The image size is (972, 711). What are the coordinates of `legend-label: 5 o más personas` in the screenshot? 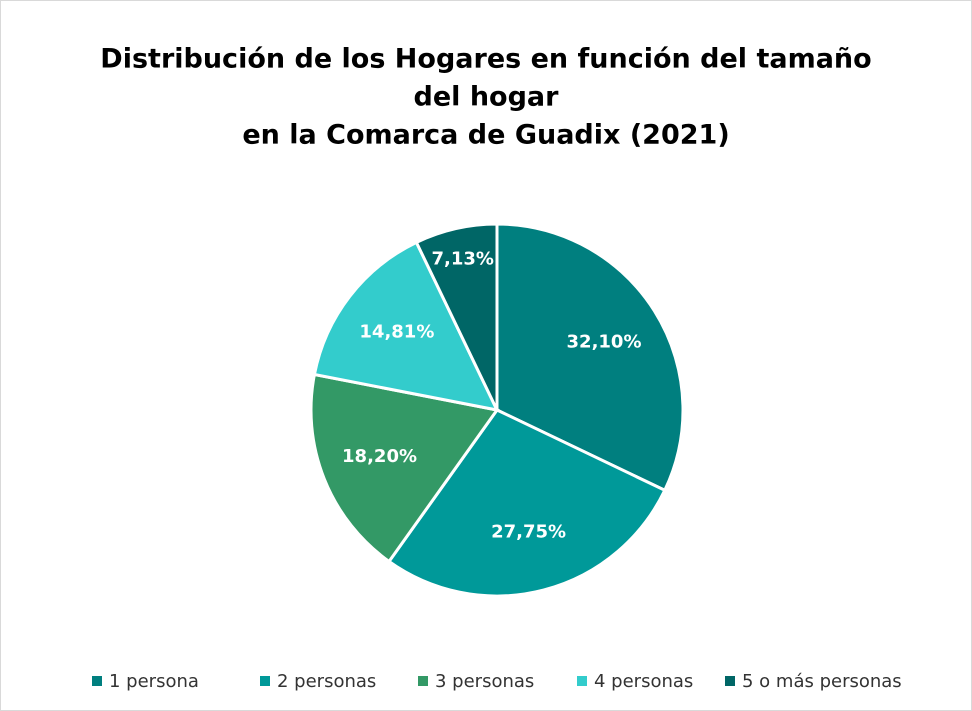 It's located at (822, 681).